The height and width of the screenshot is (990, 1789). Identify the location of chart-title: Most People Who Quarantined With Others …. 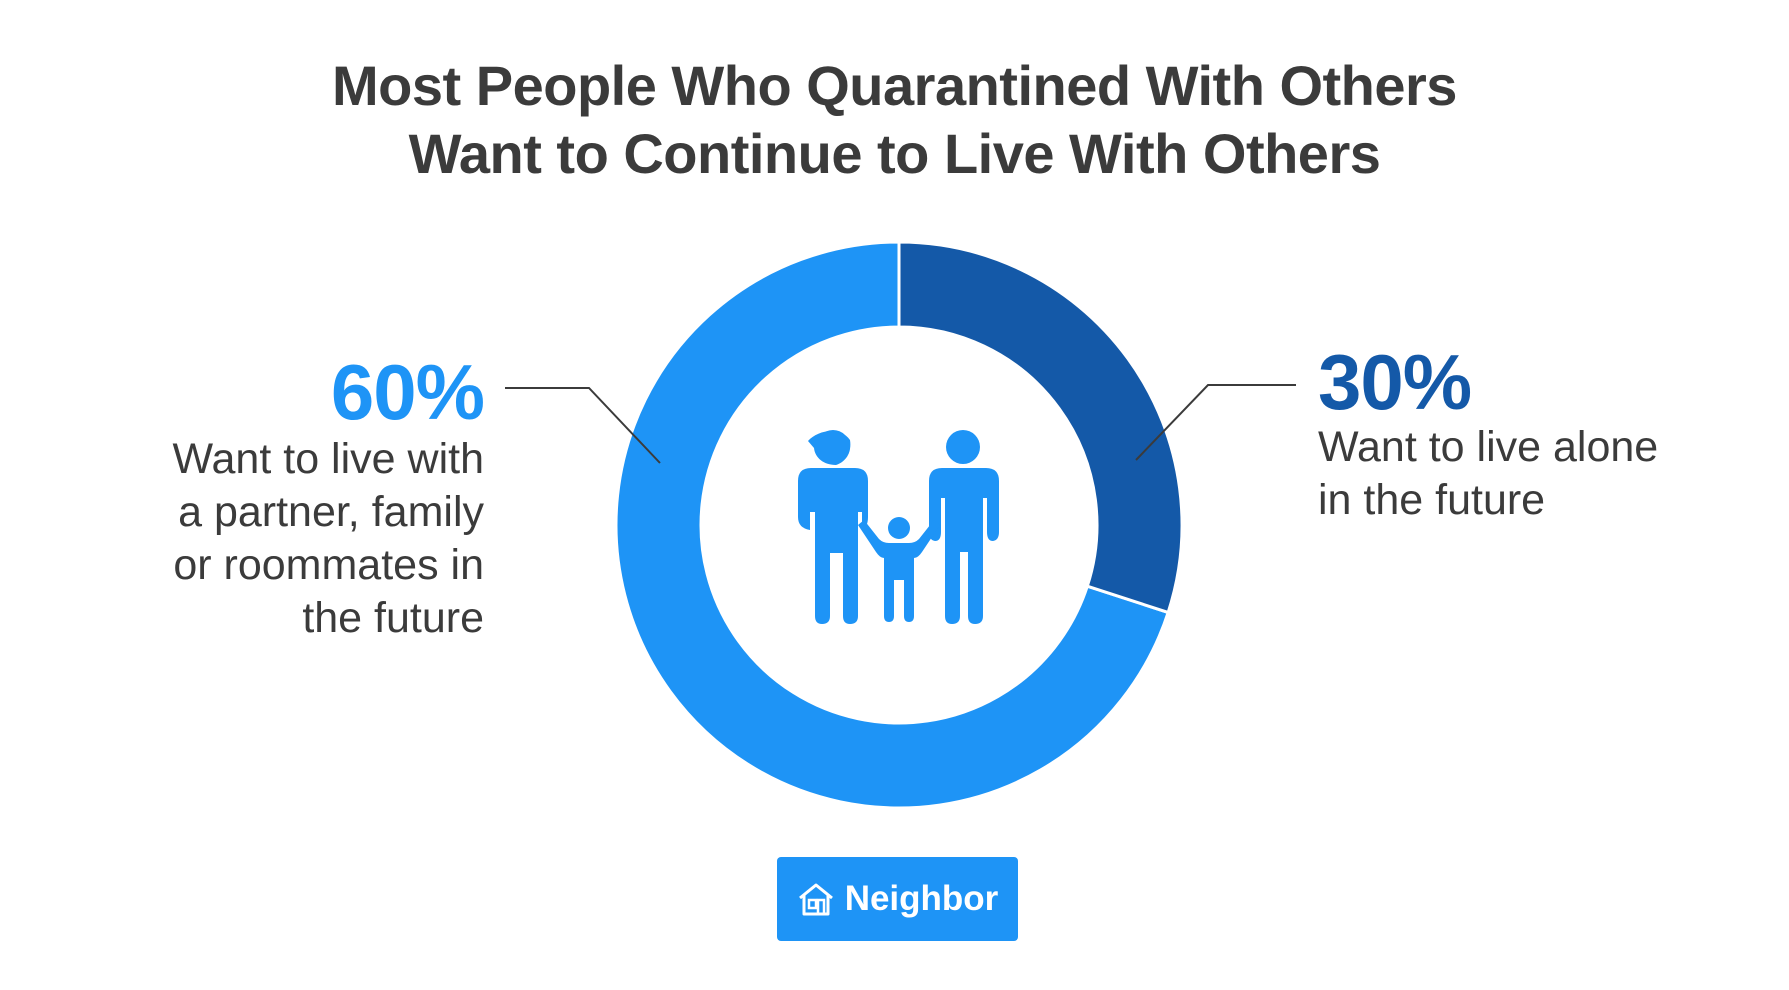
(894, 120).